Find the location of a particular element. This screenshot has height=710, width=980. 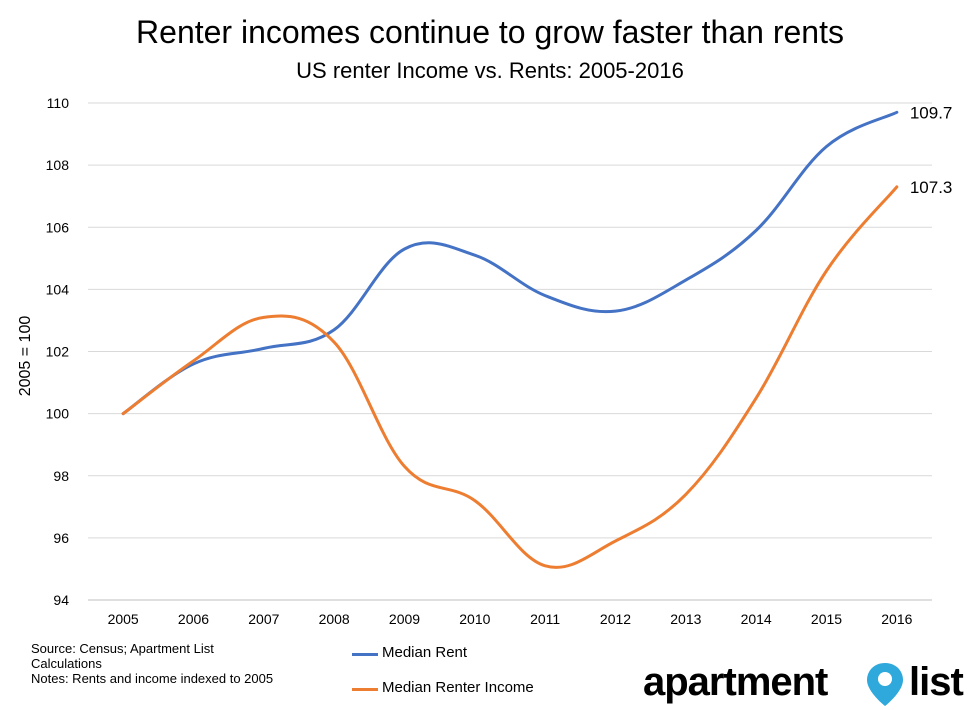

y-tick-label: 110 is located at coordinates (58, 103).